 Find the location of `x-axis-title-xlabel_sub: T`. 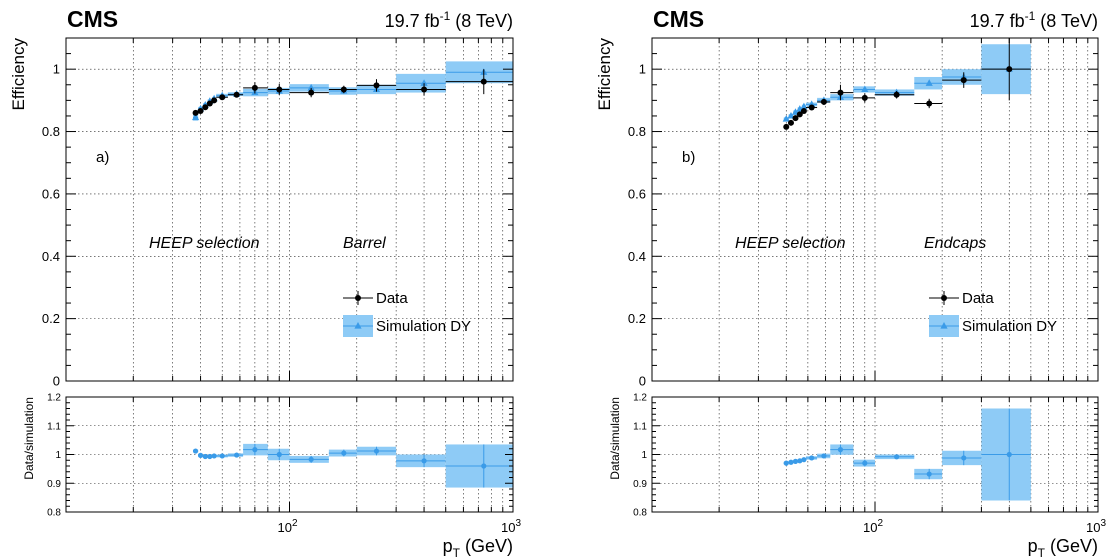

x-axis-title-xlabel_sub: T is located at coordinates (457, 552).